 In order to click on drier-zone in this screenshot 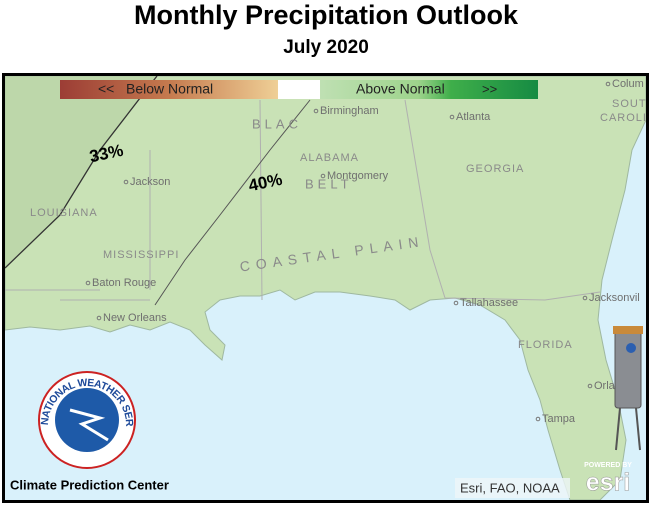, I will do `click(81, 172)`.